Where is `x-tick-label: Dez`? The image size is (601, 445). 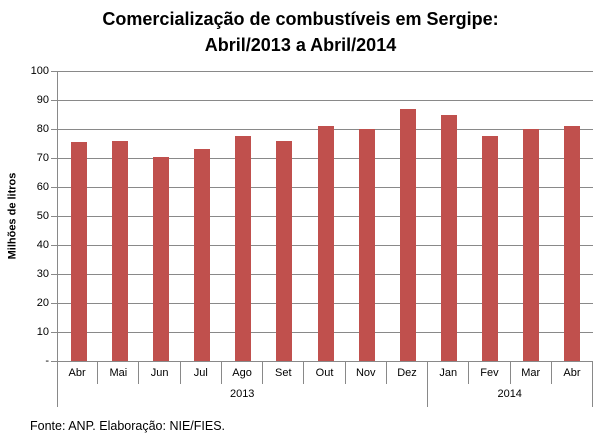
x-tick-label: Dez is located at coordinates (408, 373).